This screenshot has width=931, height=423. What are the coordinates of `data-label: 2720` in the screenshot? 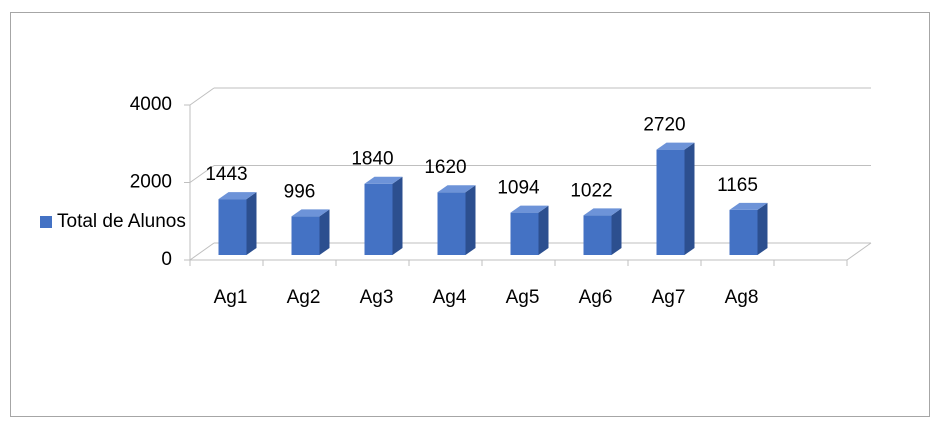 It's located at (664, 125).